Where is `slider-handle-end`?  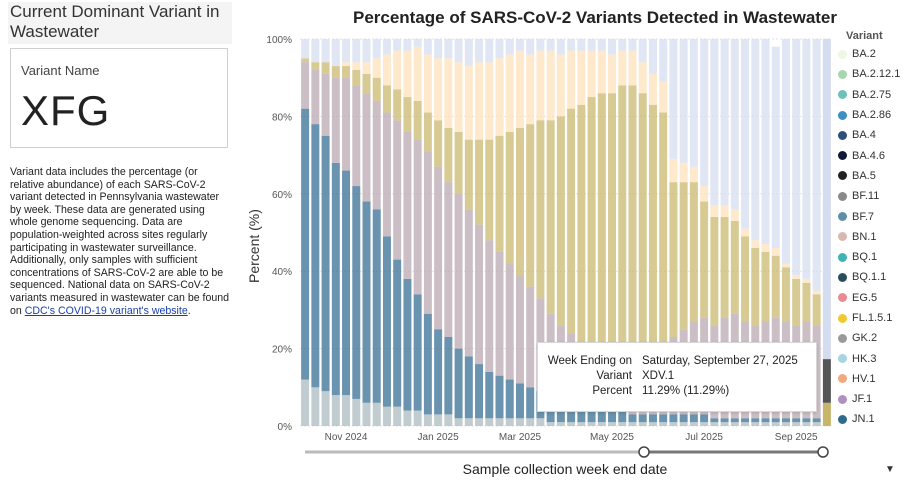 slider-handle-end is located at coordinates (823, 452).